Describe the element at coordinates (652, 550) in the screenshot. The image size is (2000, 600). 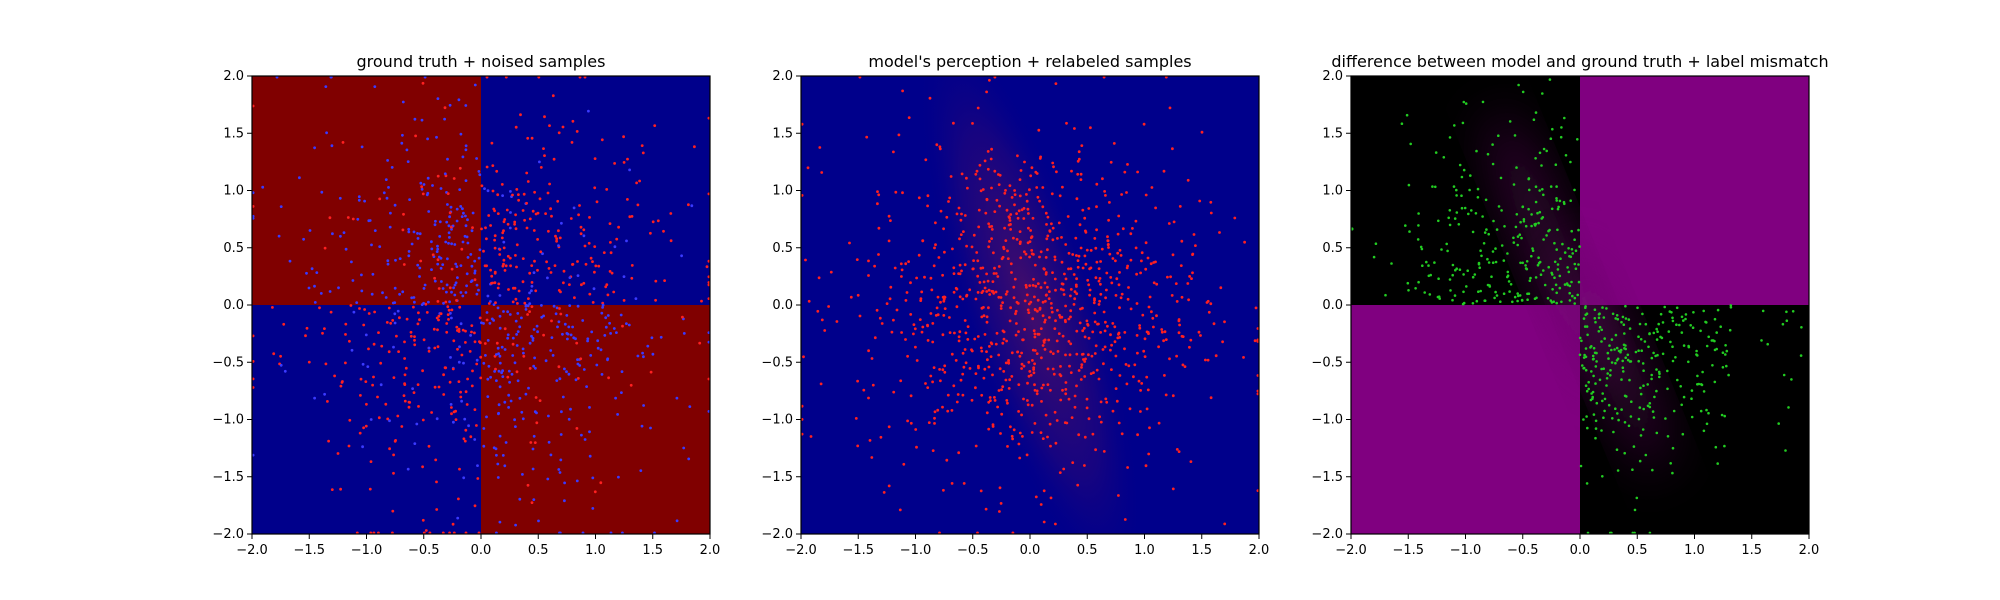
I see `x-tick-label: 1.5` at that location.